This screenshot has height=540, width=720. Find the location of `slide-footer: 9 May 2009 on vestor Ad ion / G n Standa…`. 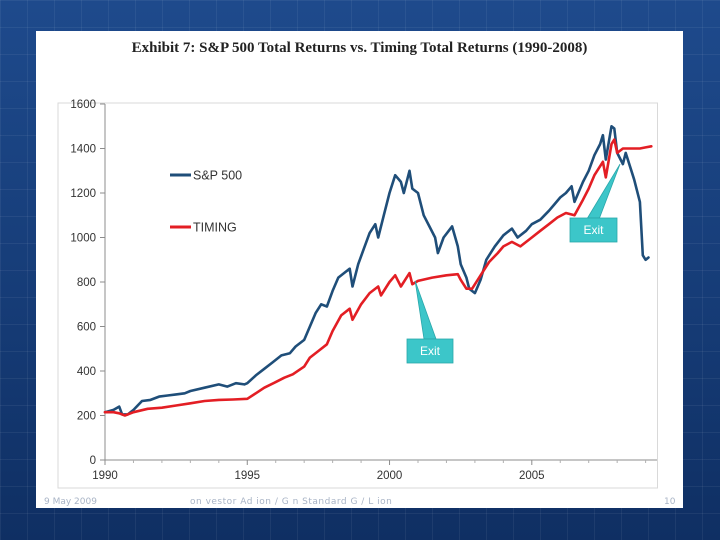

slide-footer: 9 May 2009 on vestor Ad ion / G n Standa… is located at coordinates (360, 503).